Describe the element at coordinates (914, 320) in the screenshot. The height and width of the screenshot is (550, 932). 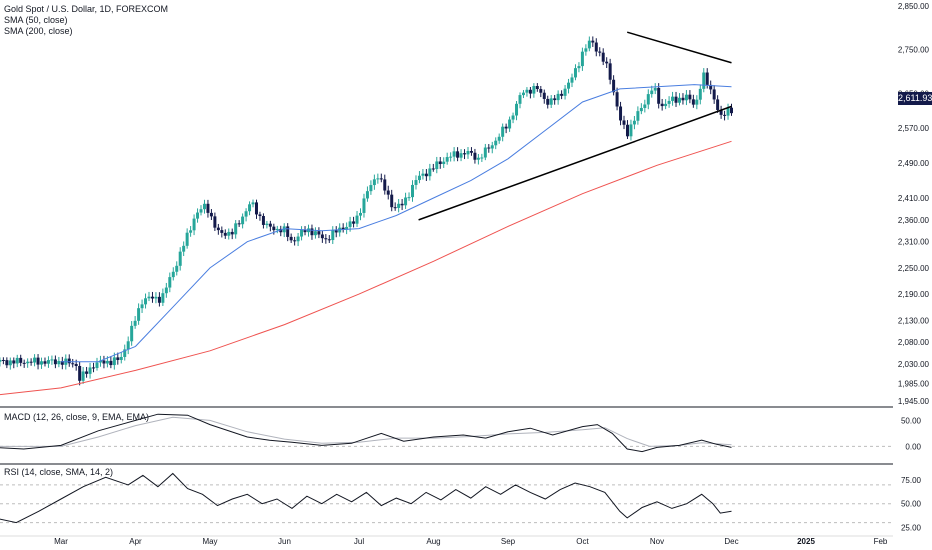
I see `price-axis-tick: 2,130.00` at that location.